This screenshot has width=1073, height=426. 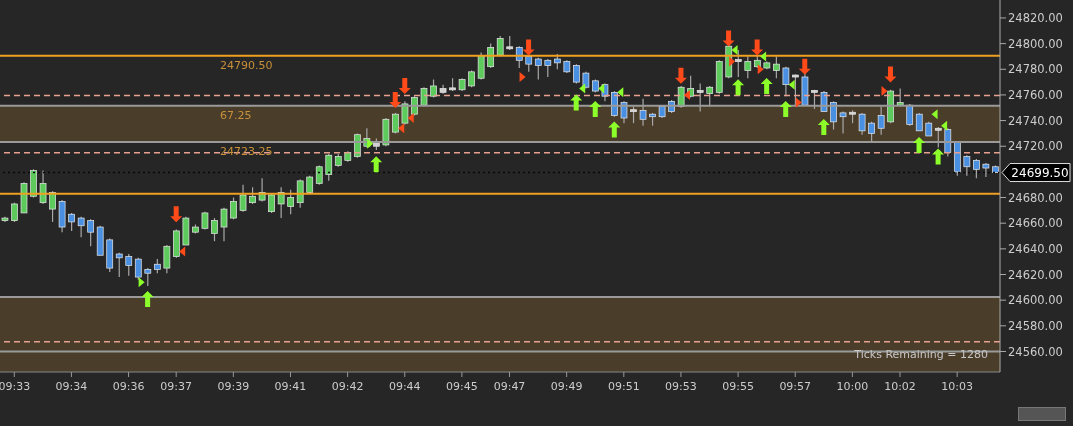 What do you see at coordinates (236, 115) in the screenshot?
I see `band-label: 67.25` at bounding box center [236, 115].